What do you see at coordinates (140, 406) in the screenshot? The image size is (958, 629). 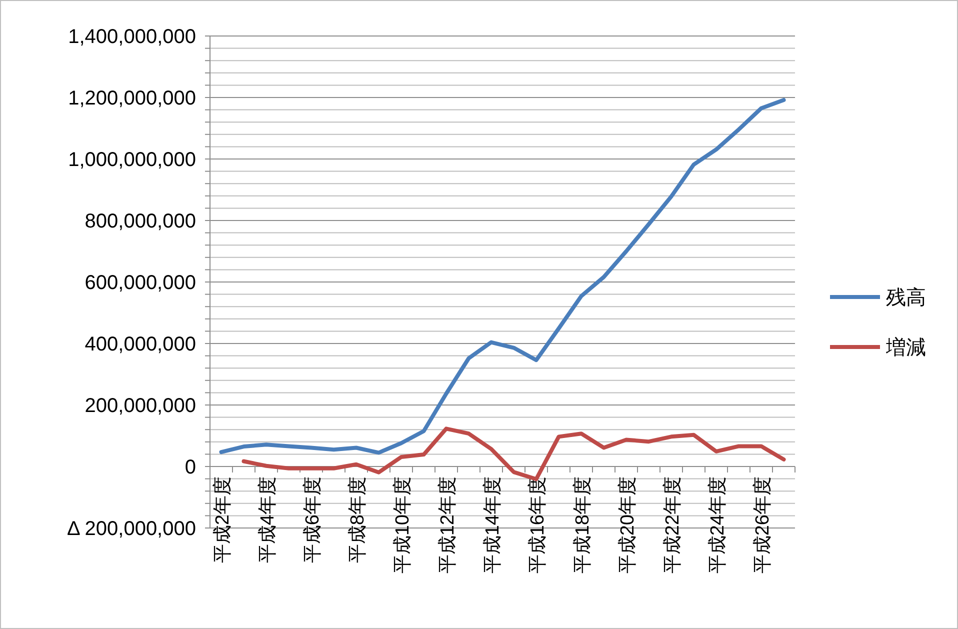 I see `y-tick-label: 200,000,000` at bounding box center [140, 406].